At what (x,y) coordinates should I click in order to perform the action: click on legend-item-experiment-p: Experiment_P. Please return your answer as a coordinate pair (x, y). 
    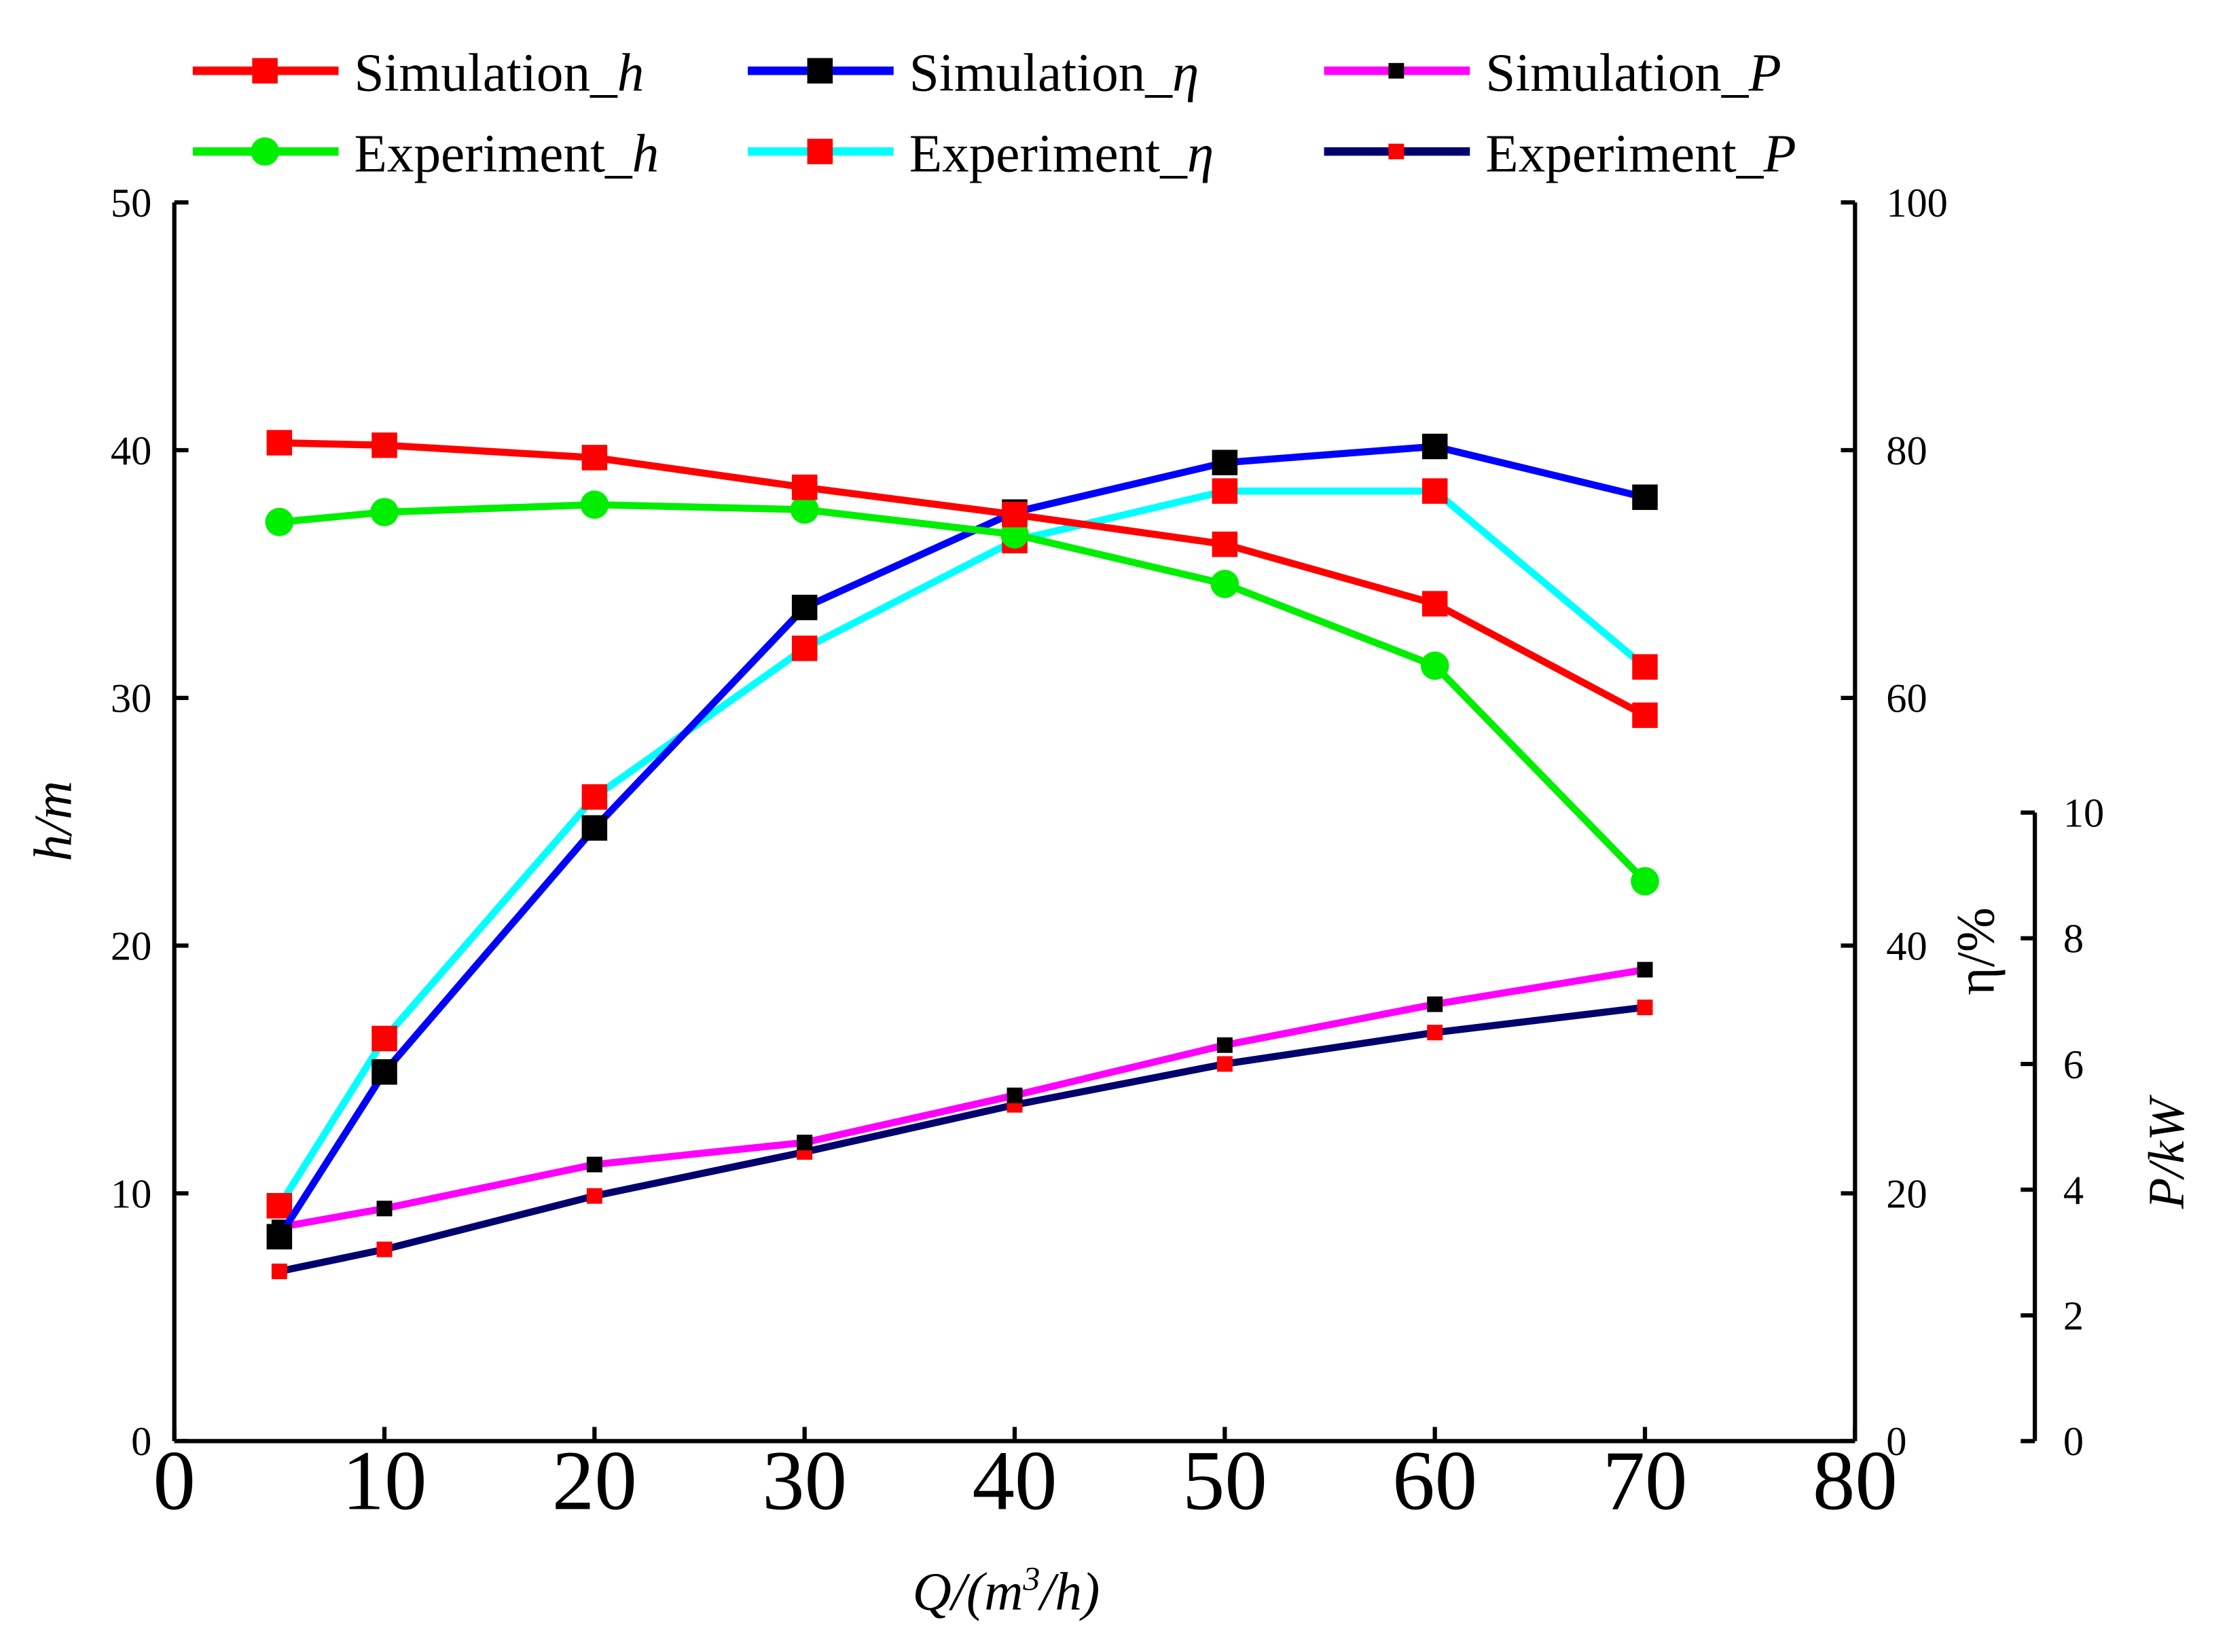
    Looking at the image, I should click on (1560, 153).